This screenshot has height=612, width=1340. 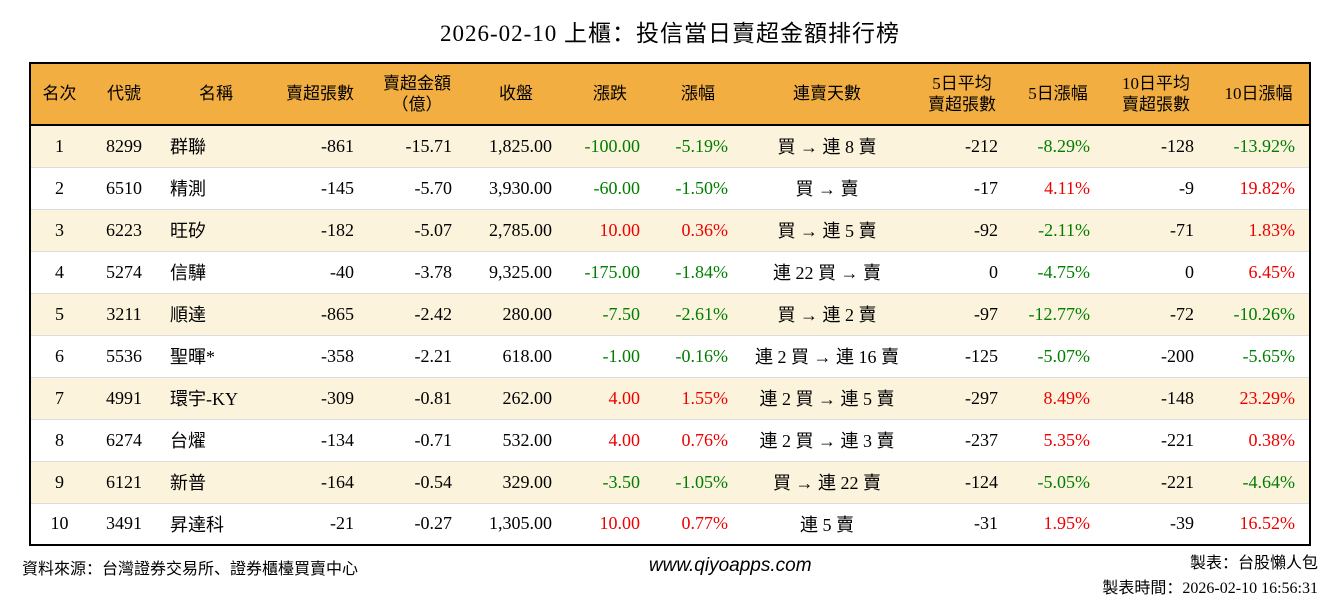 What do you see at coordinates (59, 313) in the screenshot?
I see `cell-rank: 5` at bounding box center [59, 313].